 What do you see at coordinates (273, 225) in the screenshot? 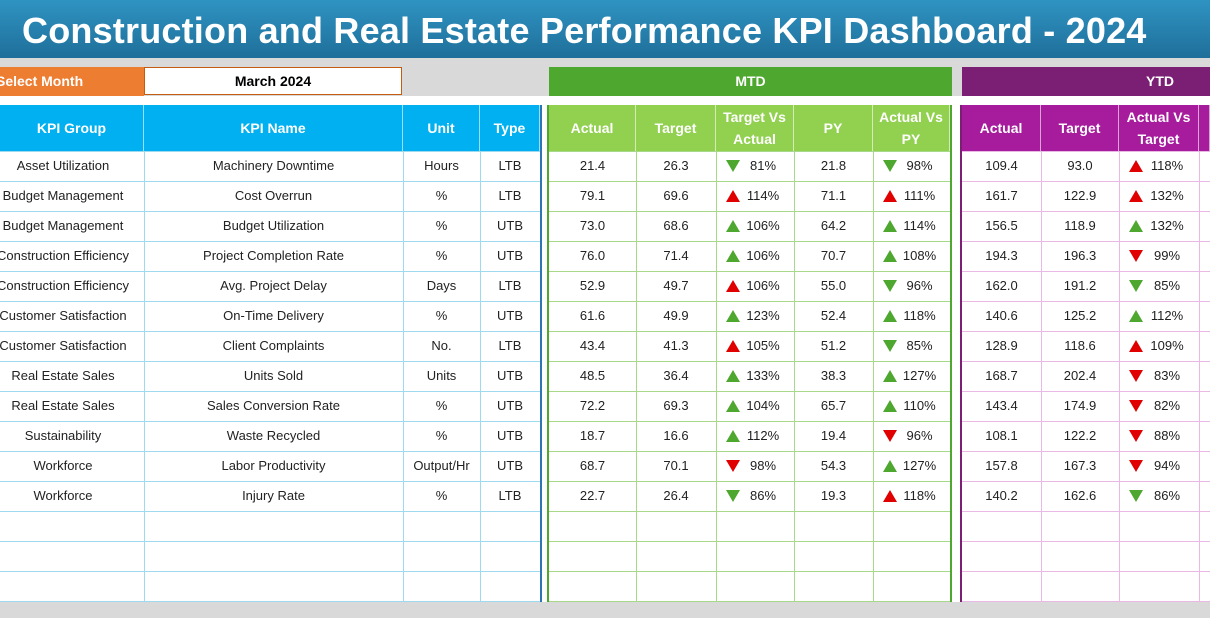
I see `cell-name: Budget Utilization` at bounding box center [273, 225].